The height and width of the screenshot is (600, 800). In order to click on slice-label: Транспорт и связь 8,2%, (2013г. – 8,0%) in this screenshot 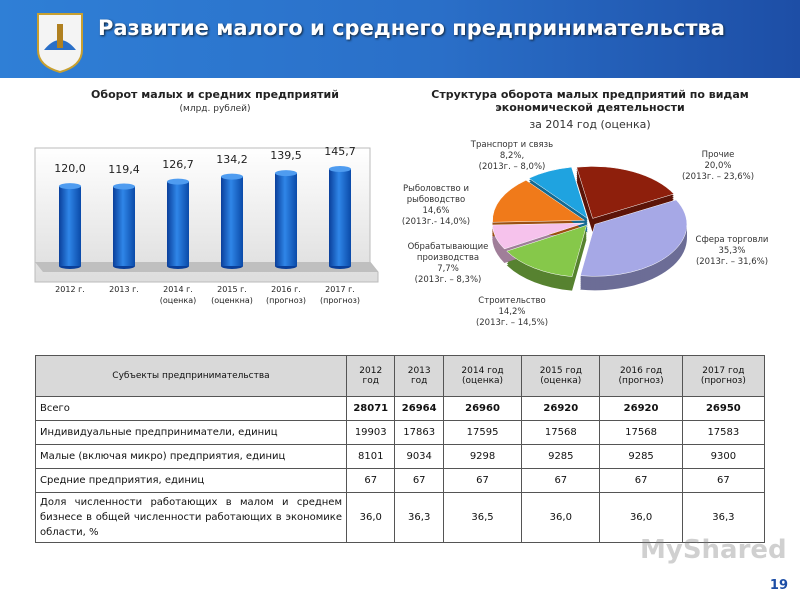, I will do `click(512, 156)`.